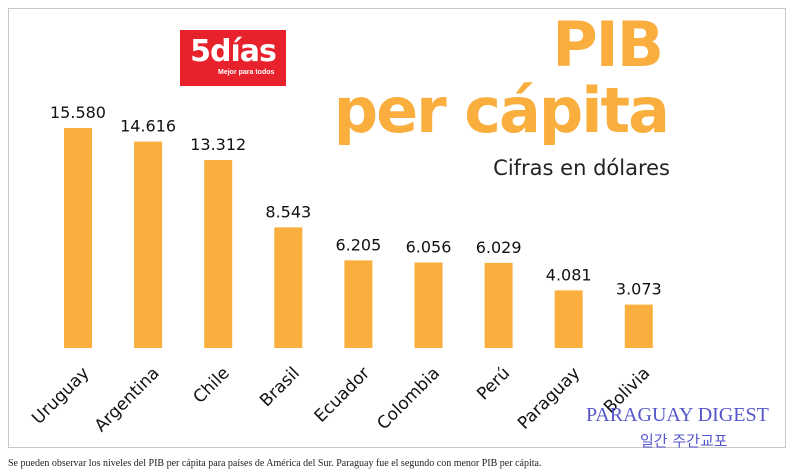 This screenshot has height=476, width=796. What do you see at coordinates (638, 326) in the screenshot?
I see `bar-bolivia` at bounding box center [638, 326].